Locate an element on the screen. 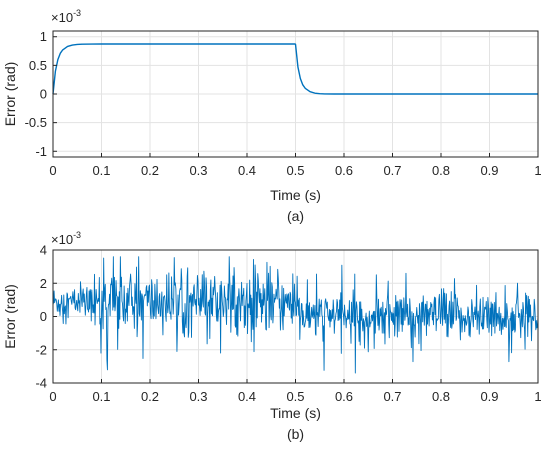 Image resolution: width=550 pixels, height=452 pixels. y-tick-label: -4 is located at coordinates (41, 383).